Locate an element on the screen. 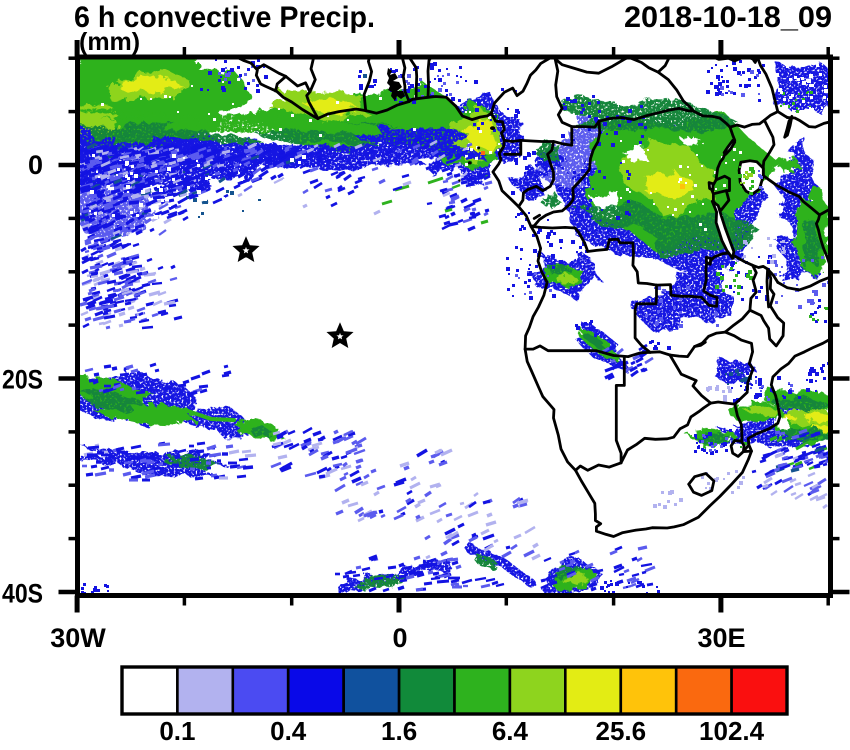 This screenshot has width=850, height=750. svg-text: 102.4 is located at coordinates (732, 731).